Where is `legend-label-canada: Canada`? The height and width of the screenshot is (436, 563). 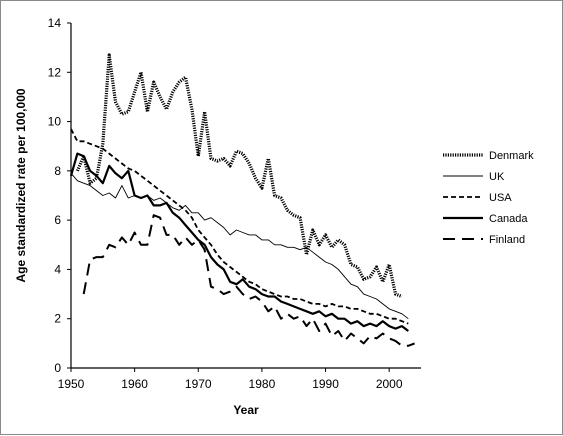
legend-label-canada: Canada is located at coordinates (508, 219).